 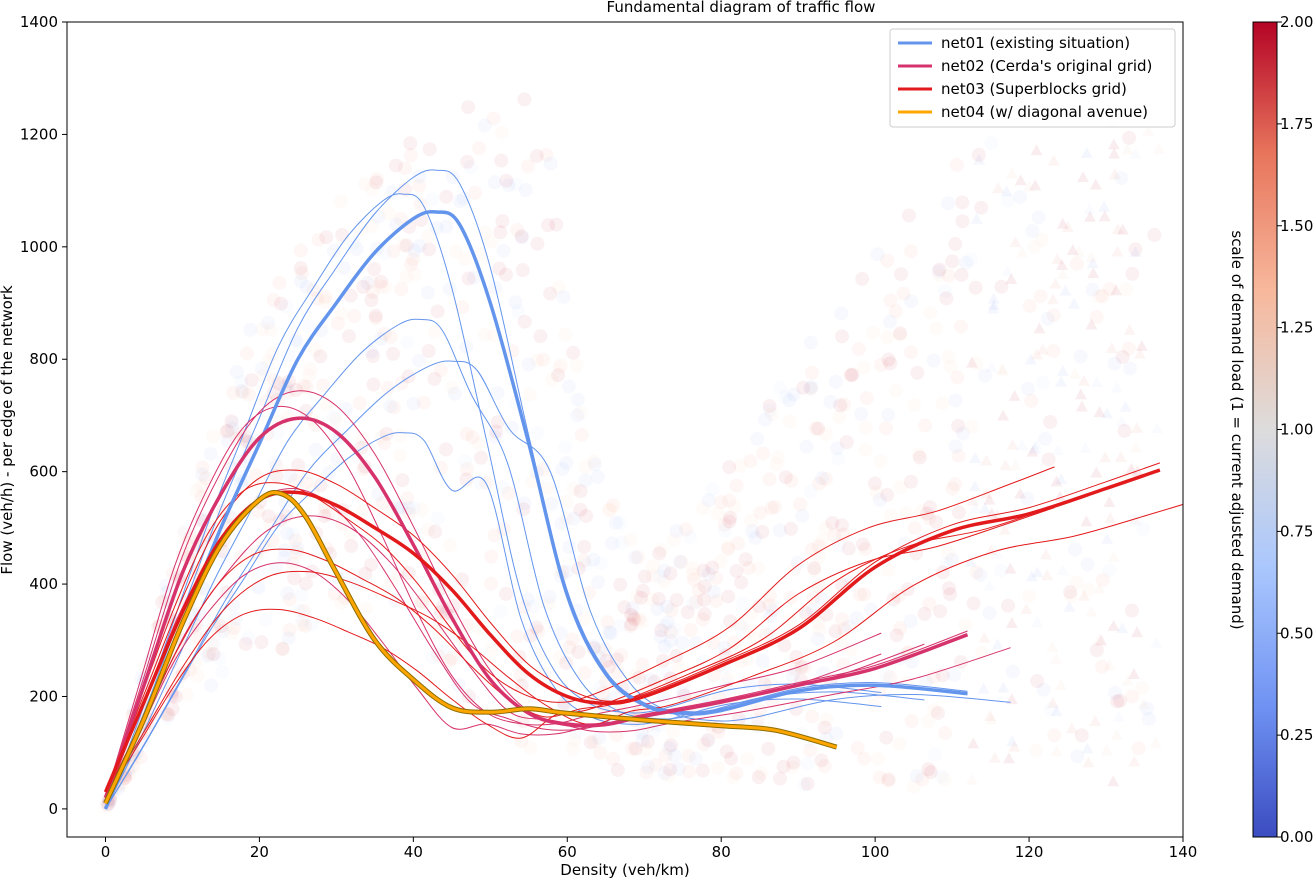 I want to click on y-tick-label: 1400, so click(x=39, y=22).